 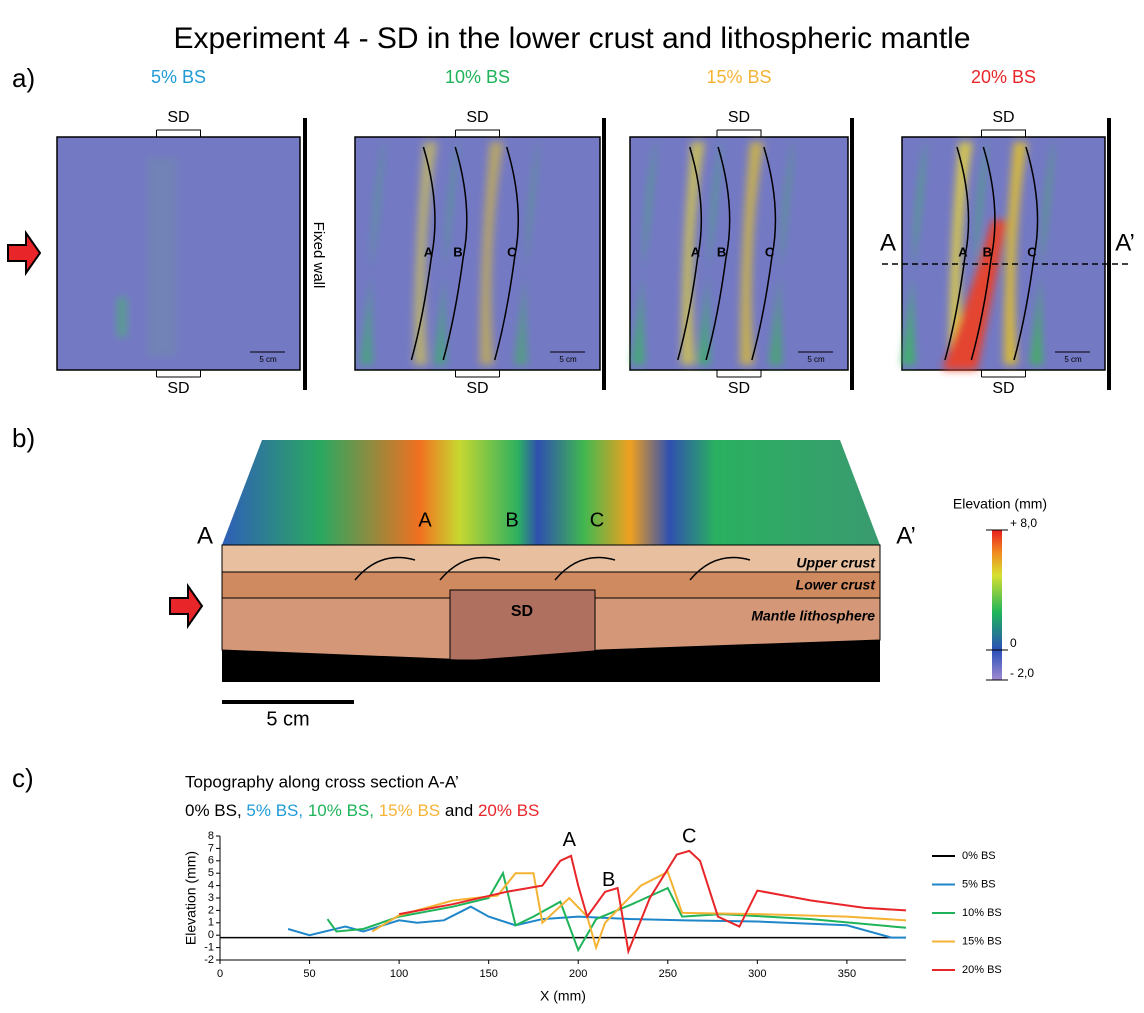 I want to click on colorbar-tick-label: + 8,0, so click(x=1023, y=523).